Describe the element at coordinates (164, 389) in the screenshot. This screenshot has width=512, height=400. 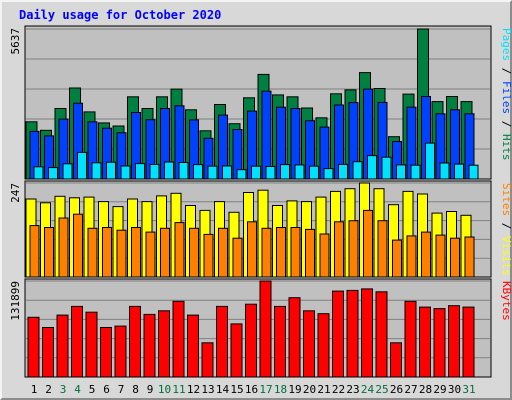
I see `x-tick-label: 10` at that location.